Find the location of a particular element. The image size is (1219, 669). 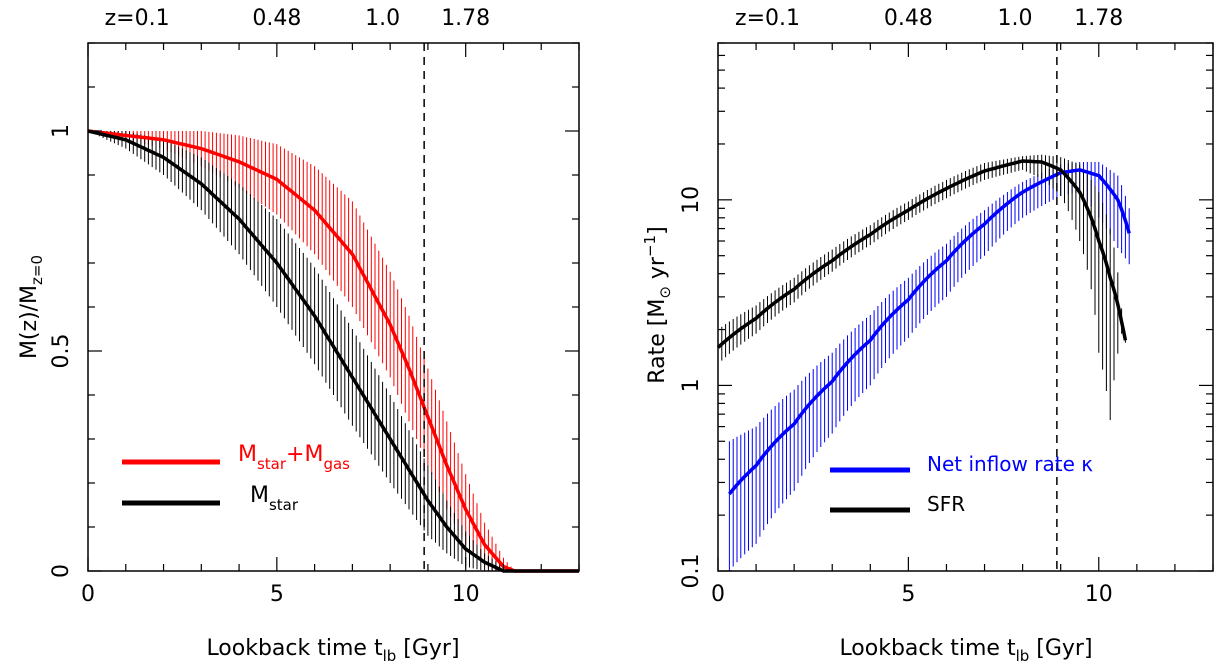

left-legend: Mstar+Mgas Mstar is located at coordinates (236, 478).